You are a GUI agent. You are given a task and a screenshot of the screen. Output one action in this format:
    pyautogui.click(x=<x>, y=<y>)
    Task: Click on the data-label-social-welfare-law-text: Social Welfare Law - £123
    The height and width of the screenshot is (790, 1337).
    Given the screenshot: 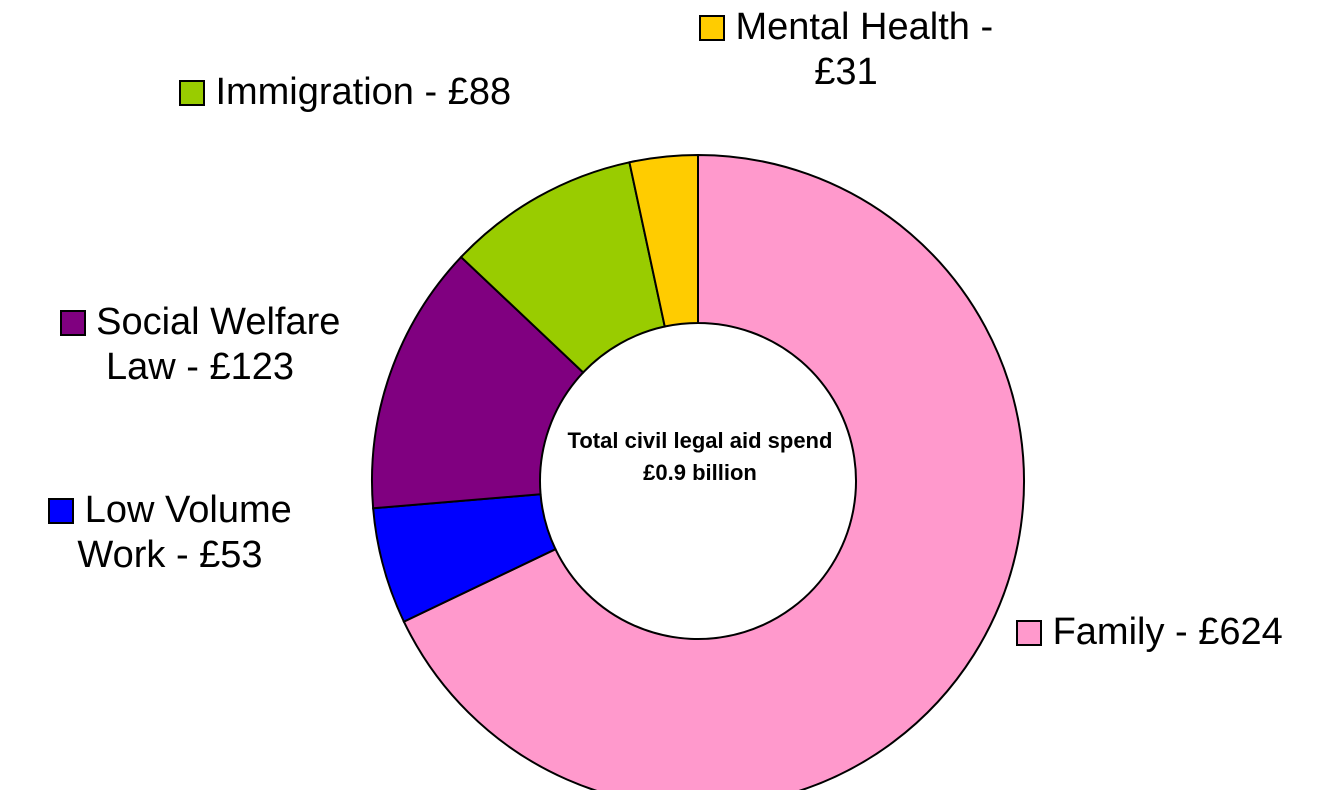 What is the action you would take?
    pyautogui.click(x=218, y=344)
    